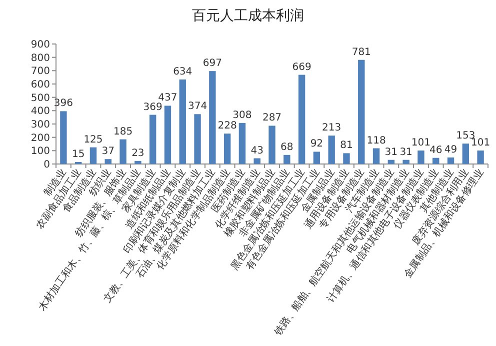 Image resolution: width=496 pixels, height=346 pixels. Describe the element at coordinates (272, 118) in the screenshot. I see `data-label: 287` at that location.